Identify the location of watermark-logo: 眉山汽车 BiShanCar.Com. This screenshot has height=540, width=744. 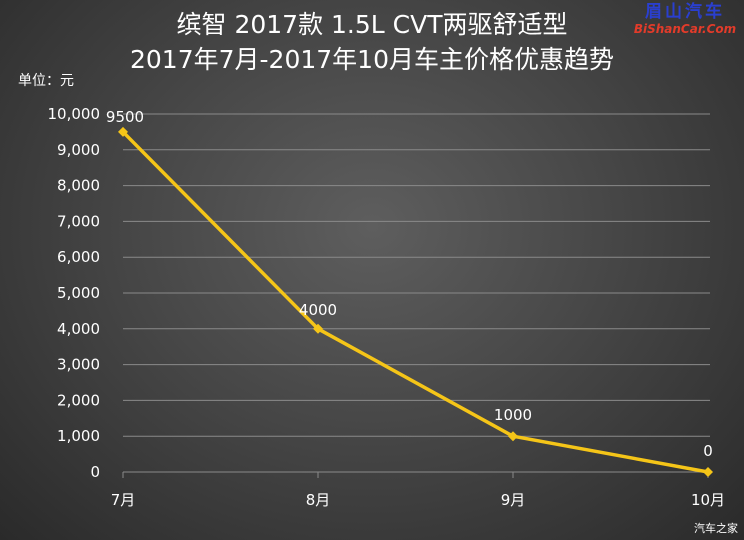
(685, 19).